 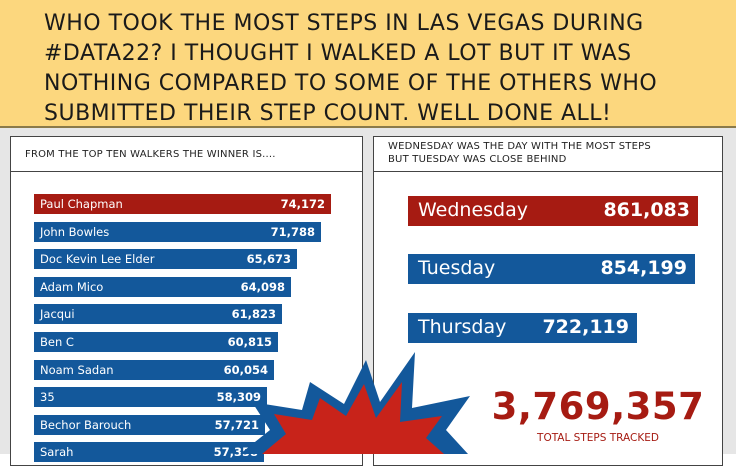 I want to click on daily-steps-title-line2: BUT TUESDAY WAS CLOSE BEHIND, so click(x=477, y=159).